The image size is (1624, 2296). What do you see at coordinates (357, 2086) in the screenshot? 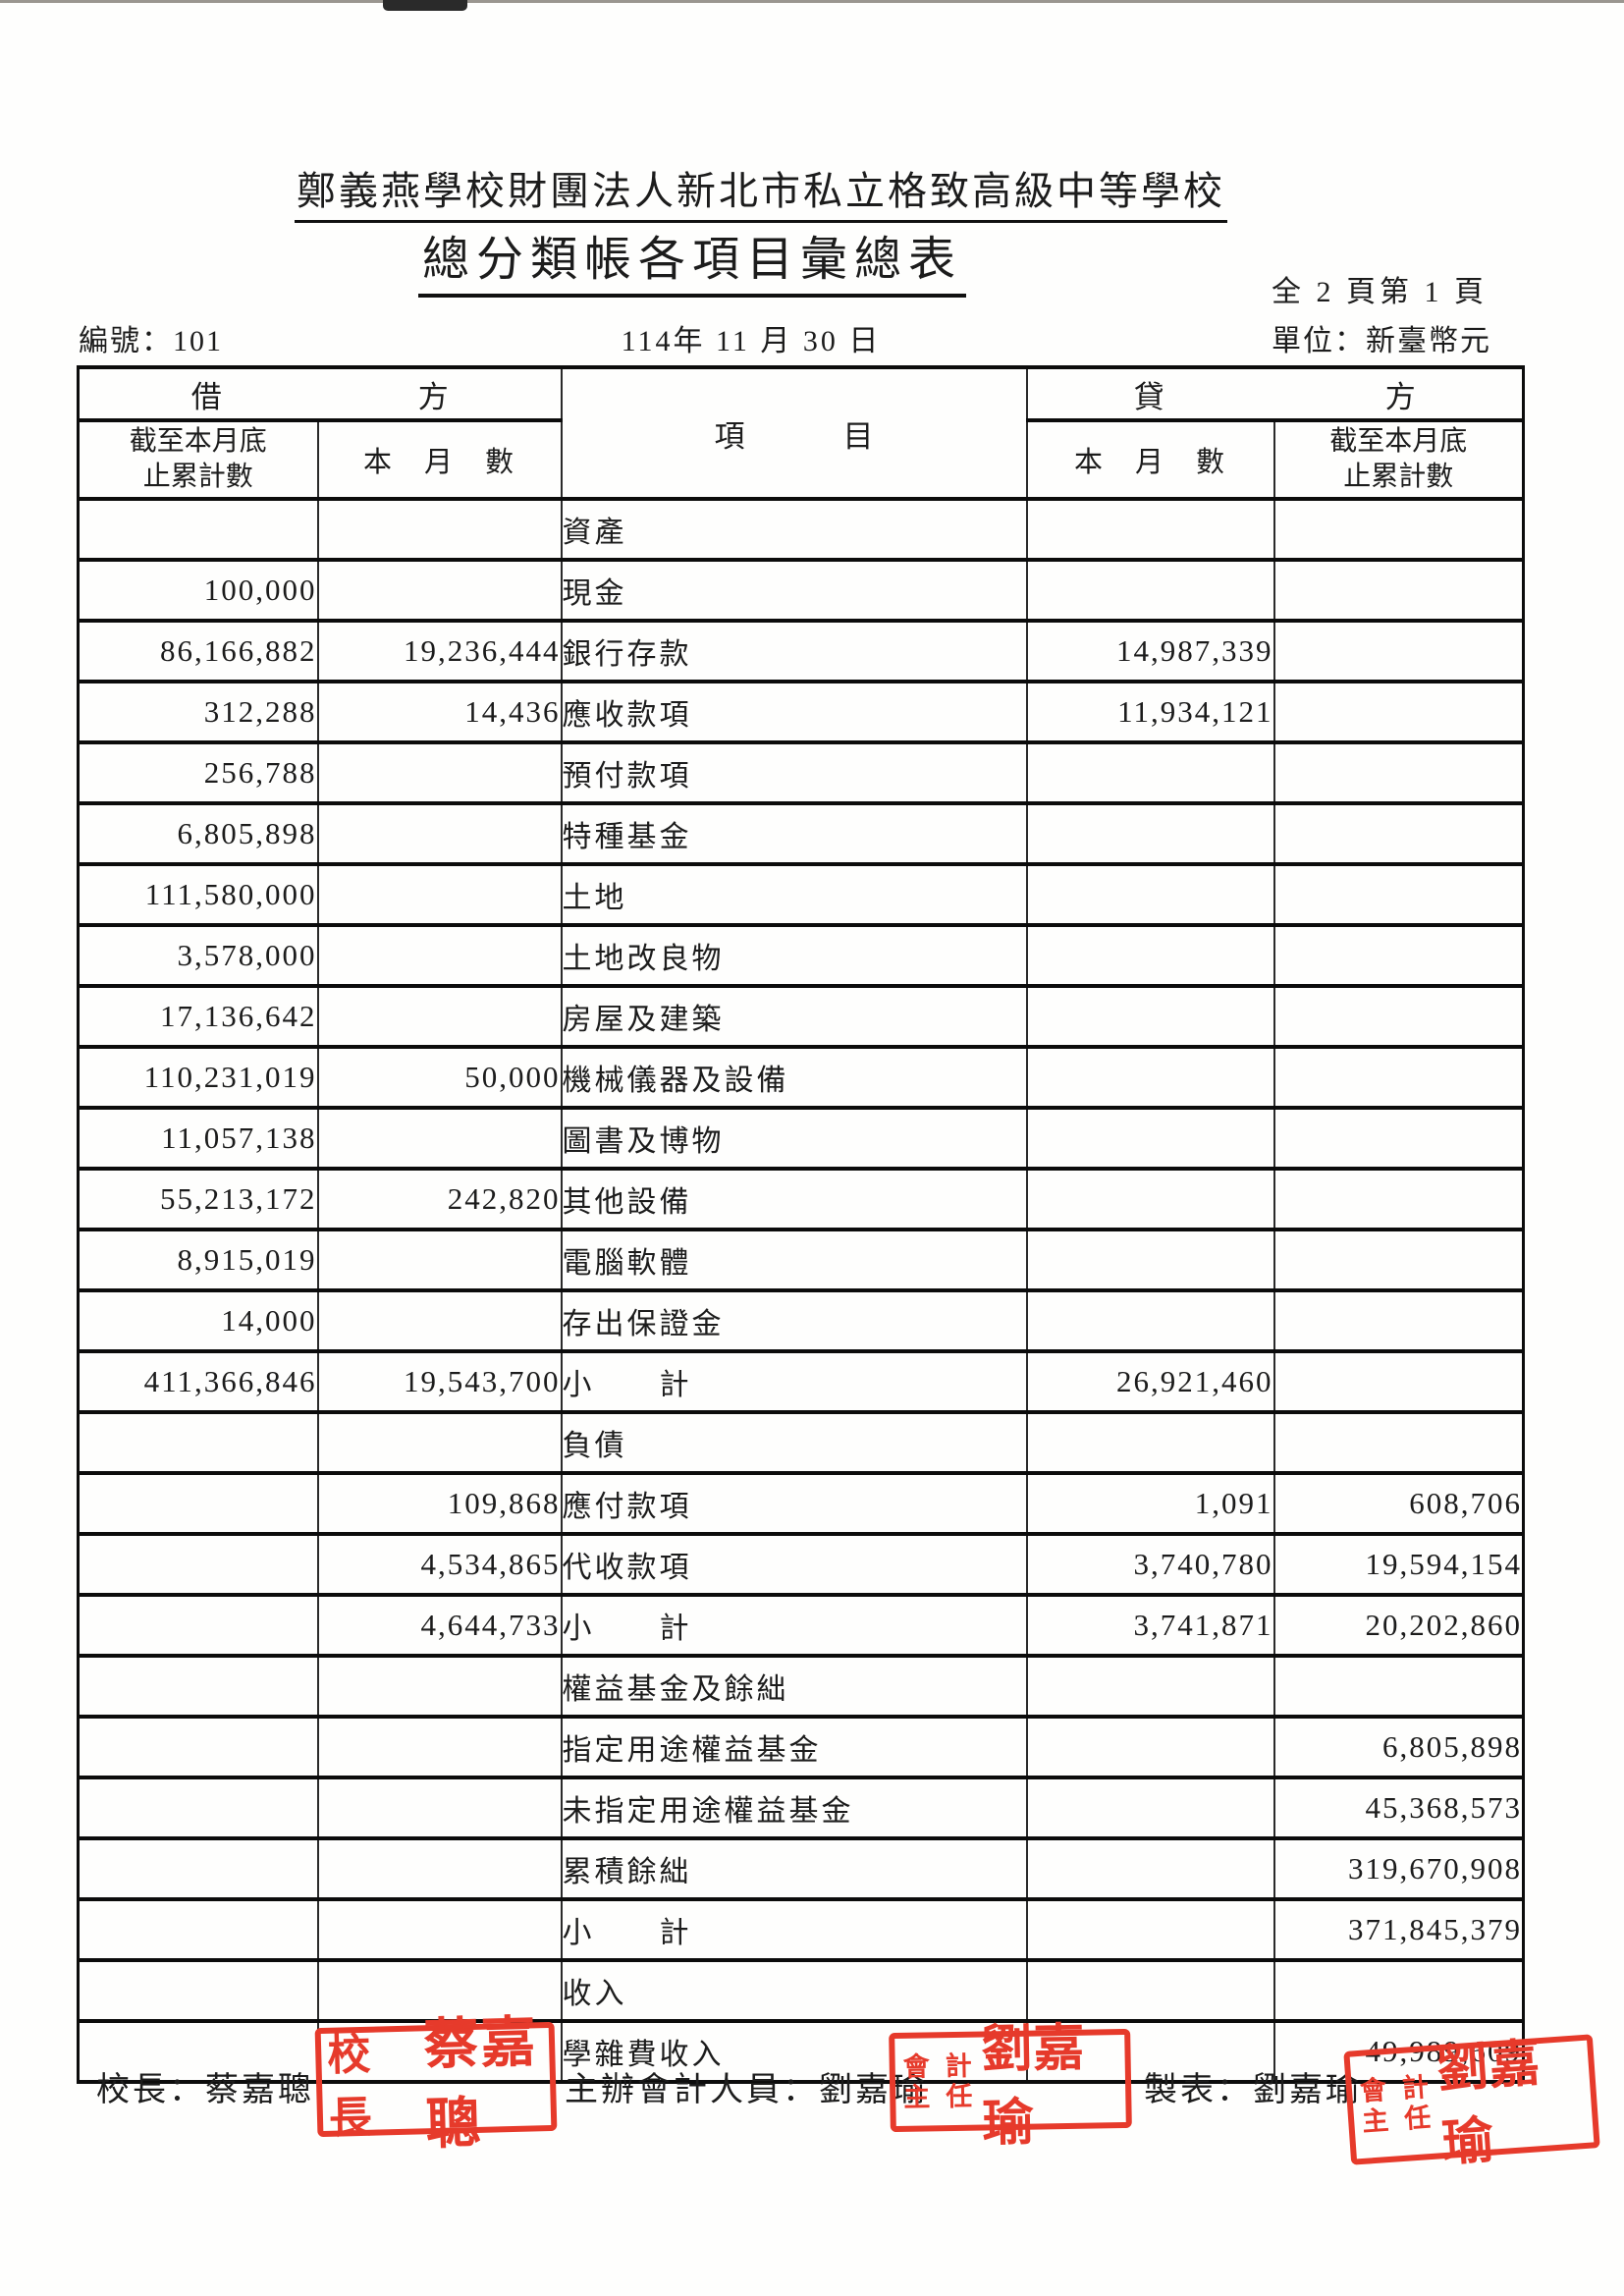
I see `principal-stamp-title: 校長` at bounding box center [357, 2086].